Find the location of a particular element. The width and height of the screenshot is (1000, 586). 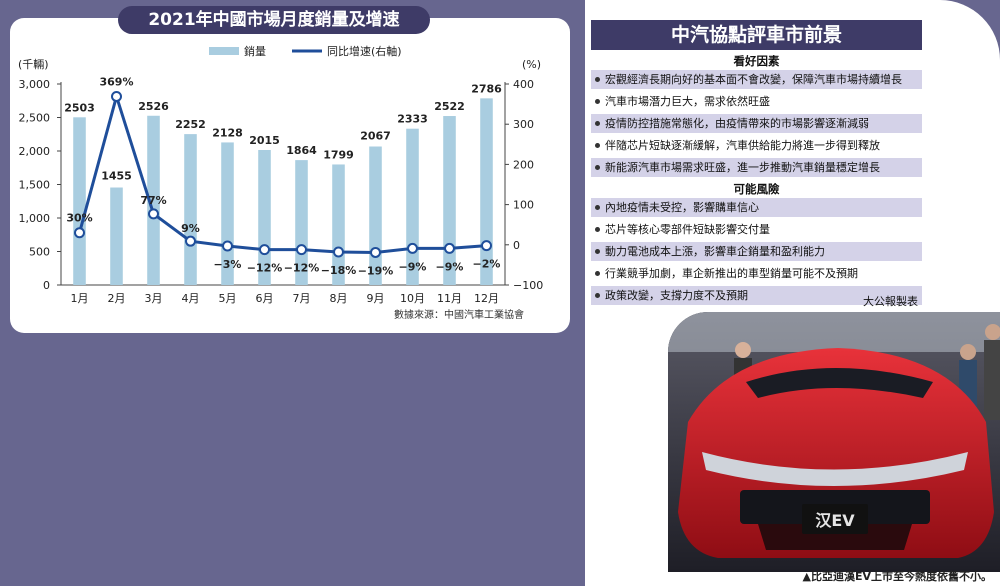

bar-value-label: 1455 is located at coordinates (116, 176).